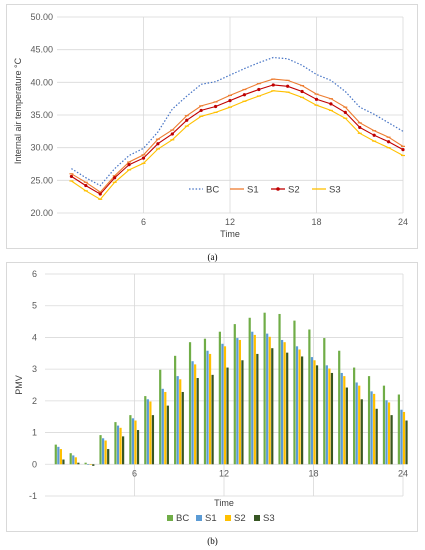 The height and width of the screenshot is (550, 425). Describe the element at coordinates (253, 190) in the screenshot. I see `legend-label-s1: S1` at that location.